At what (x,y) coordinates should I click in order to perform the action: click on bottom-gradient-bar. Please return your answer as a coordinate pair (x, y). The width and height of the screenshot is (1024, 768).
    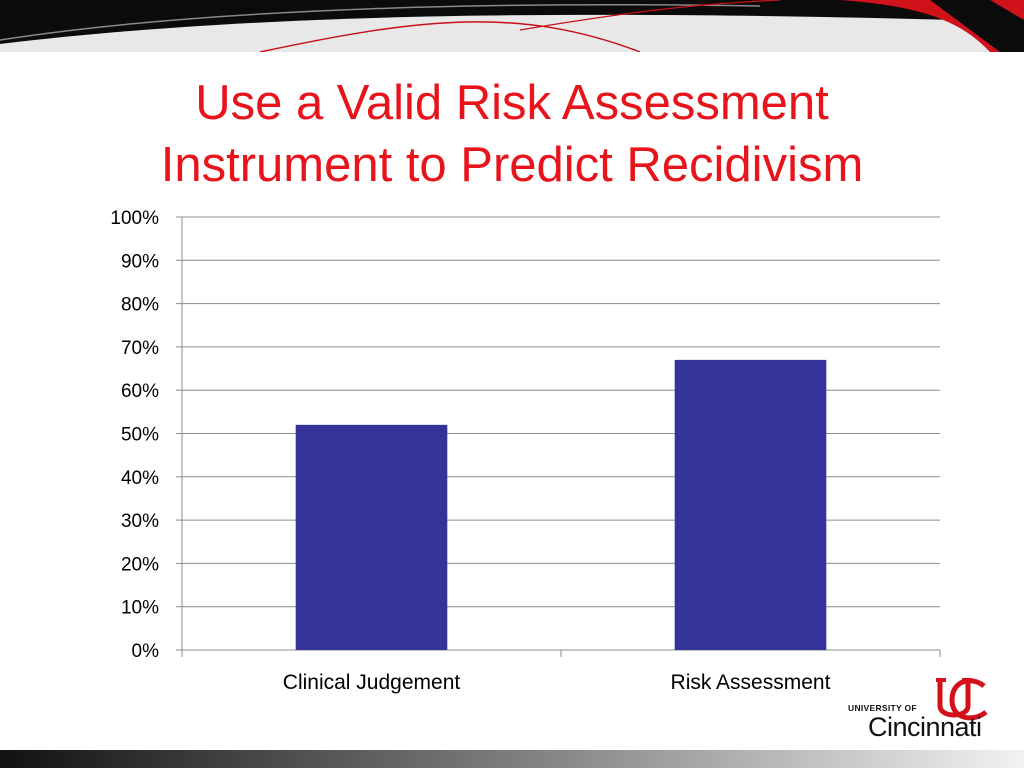
    Looking at the image, I should click on (512, 759).